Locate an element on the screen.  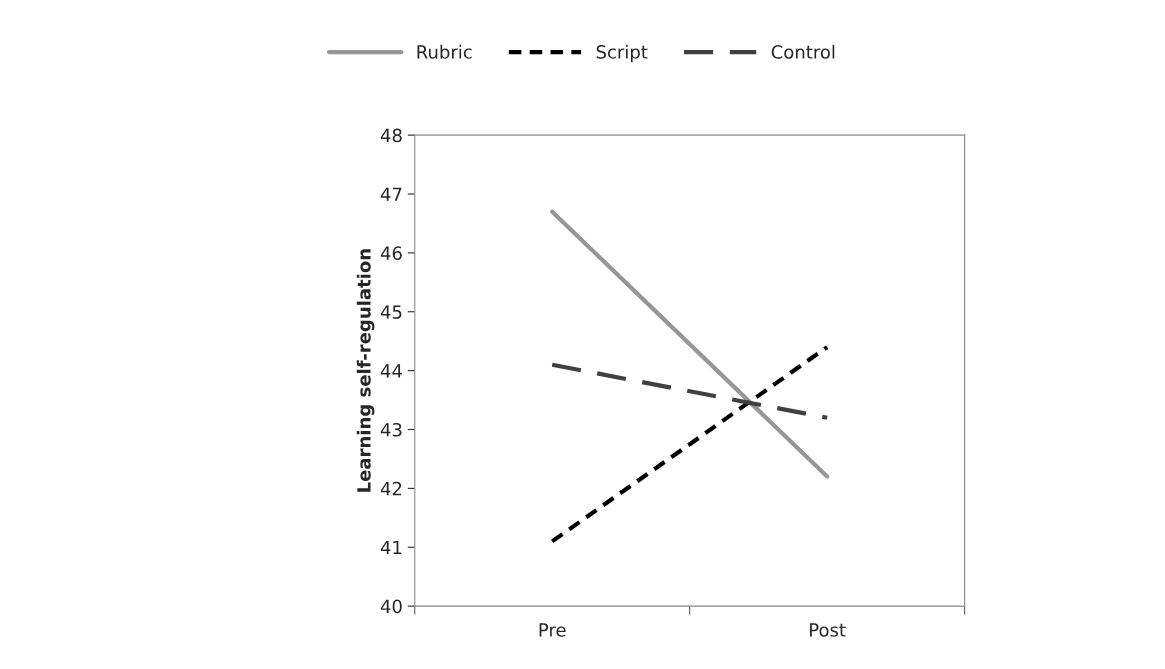
y-axis-title: Learning self-regulation is located at coordinates (365, 370).